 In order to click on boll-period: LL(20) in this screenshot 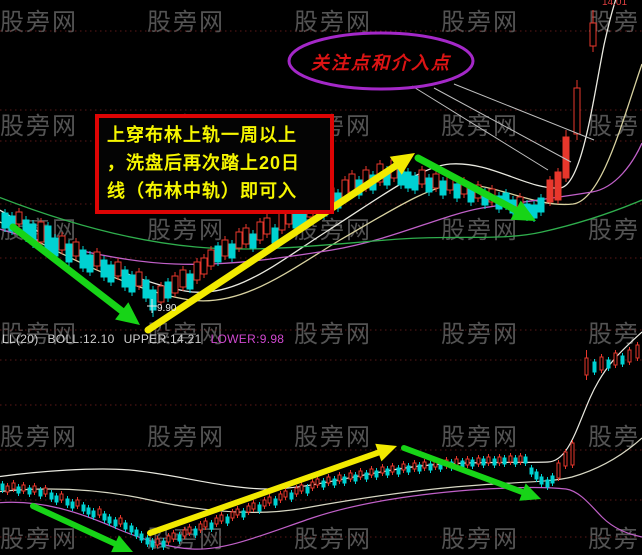, I will do `click(20, 339)`.